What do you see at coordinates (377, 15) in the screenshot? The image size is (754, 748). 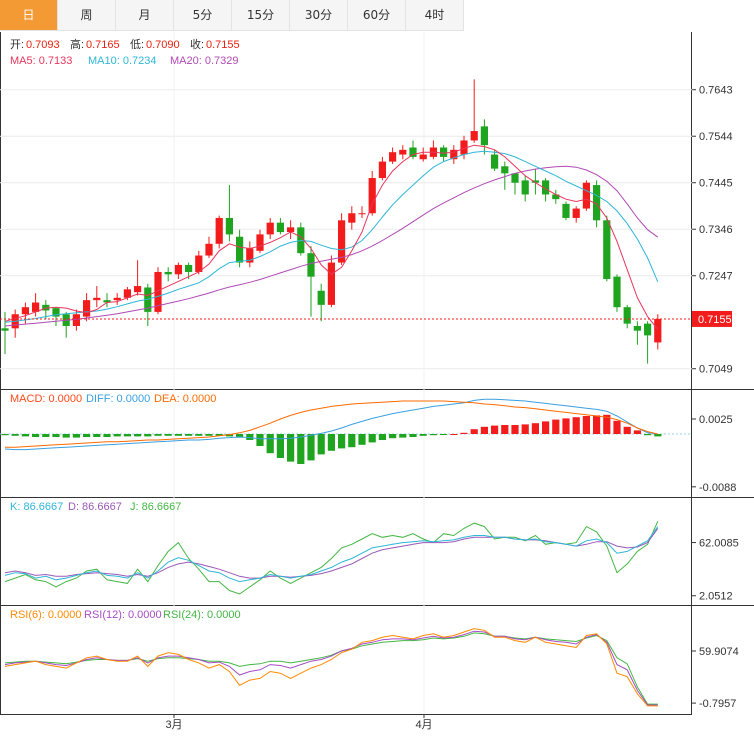 I see `tab-60min: 60分` at bounding box center [377, 15].